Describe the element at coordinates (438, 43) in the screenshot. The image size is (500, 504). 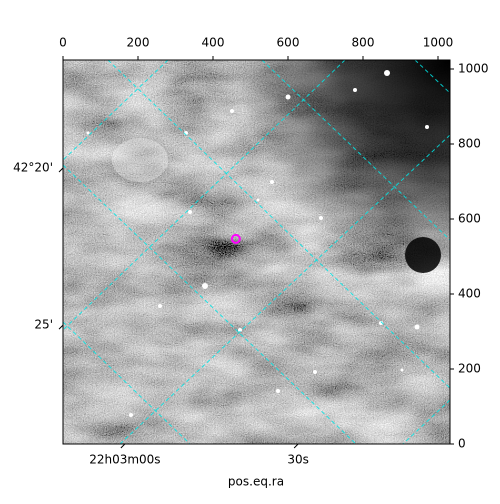
I see `top-tick-label: 1000` at that location.